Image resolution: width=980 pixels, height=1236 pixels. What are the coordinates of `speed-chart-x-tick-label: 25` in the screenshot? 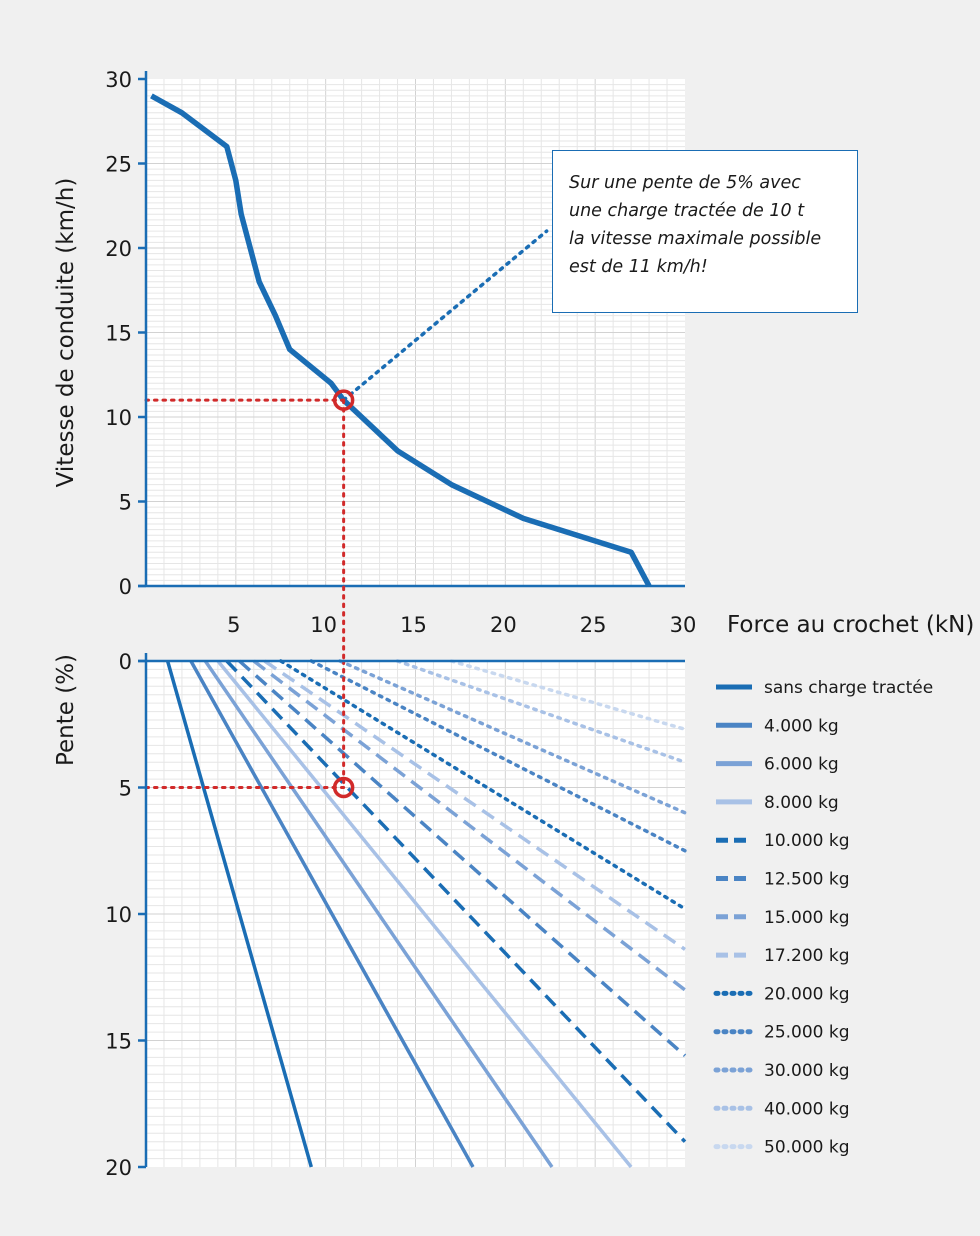 It's located at (593, 625).